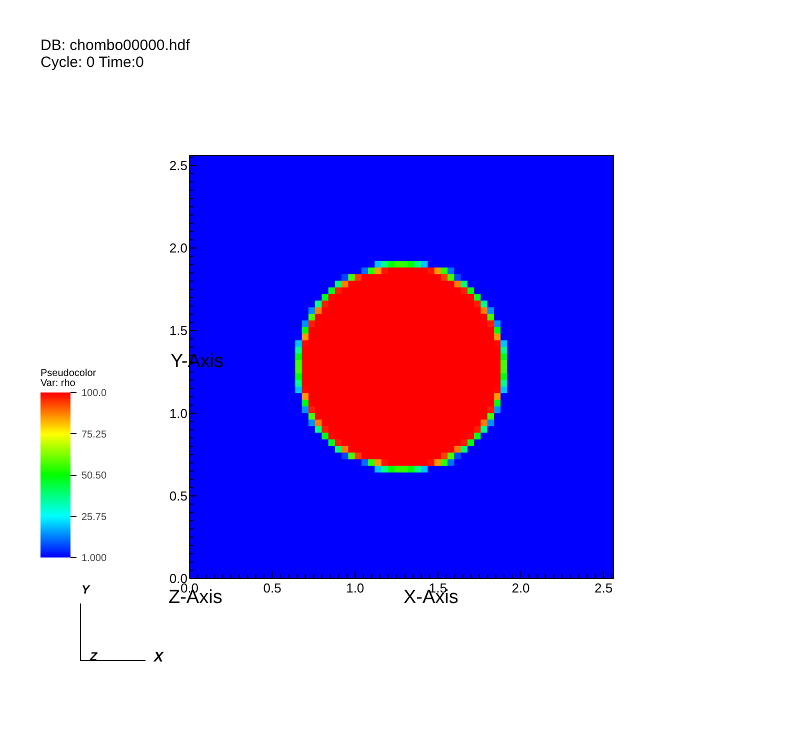 The image size is (802, 734). I want to click on color-bar-title: Pseudocolor Var: rho, so click(68, 378).